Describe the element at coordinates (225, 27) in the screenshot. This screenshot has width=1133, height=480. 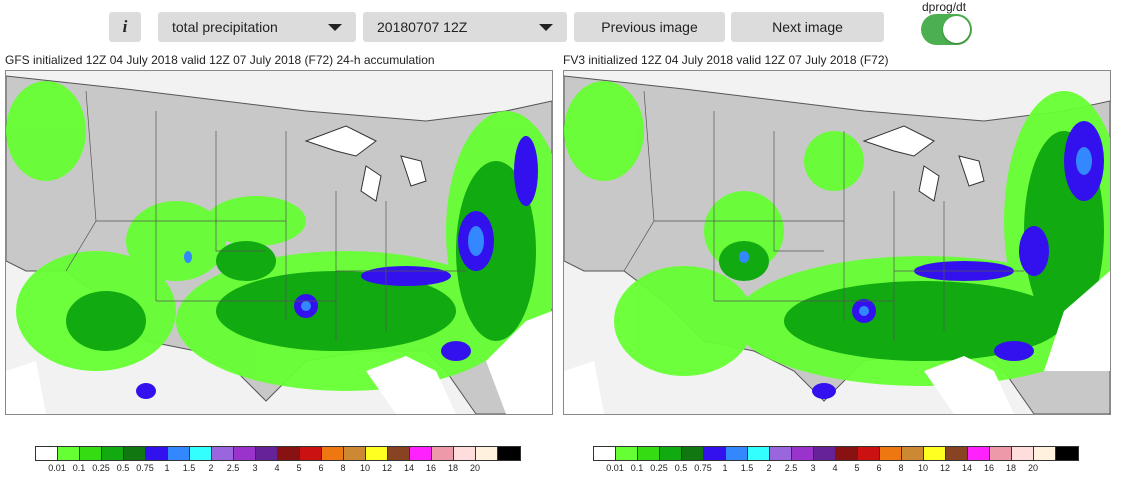
I see `variable-select-value: total precipitation` at that location.